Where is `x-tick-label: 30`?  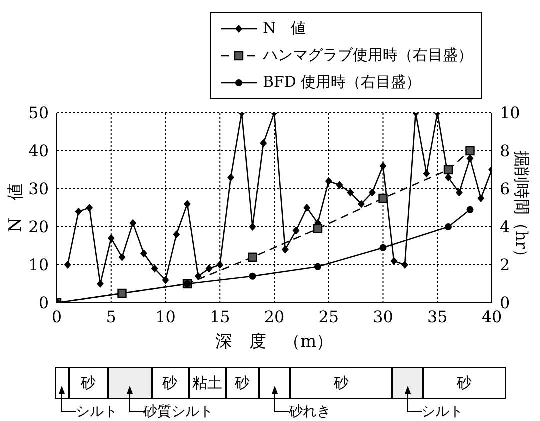
x-tick-label: 30 is located at coordinates (383, 316).